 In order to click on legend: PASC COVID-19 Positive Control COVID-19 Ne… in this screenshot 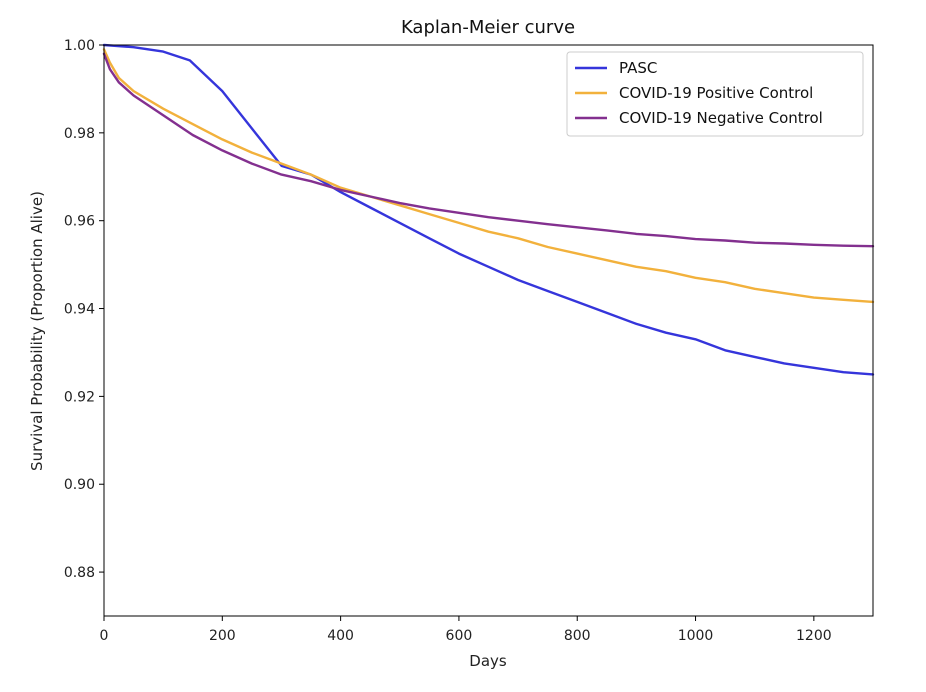, I will do `click(715, 94)`.